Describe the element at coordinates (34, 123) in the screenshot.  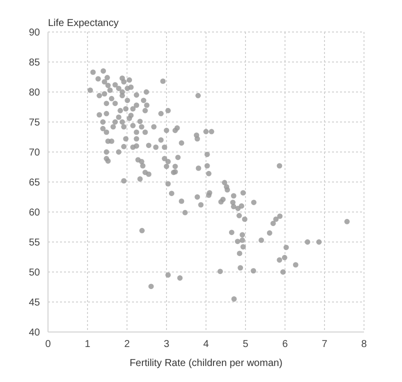
I see `y-tick-label: 75` at that location.